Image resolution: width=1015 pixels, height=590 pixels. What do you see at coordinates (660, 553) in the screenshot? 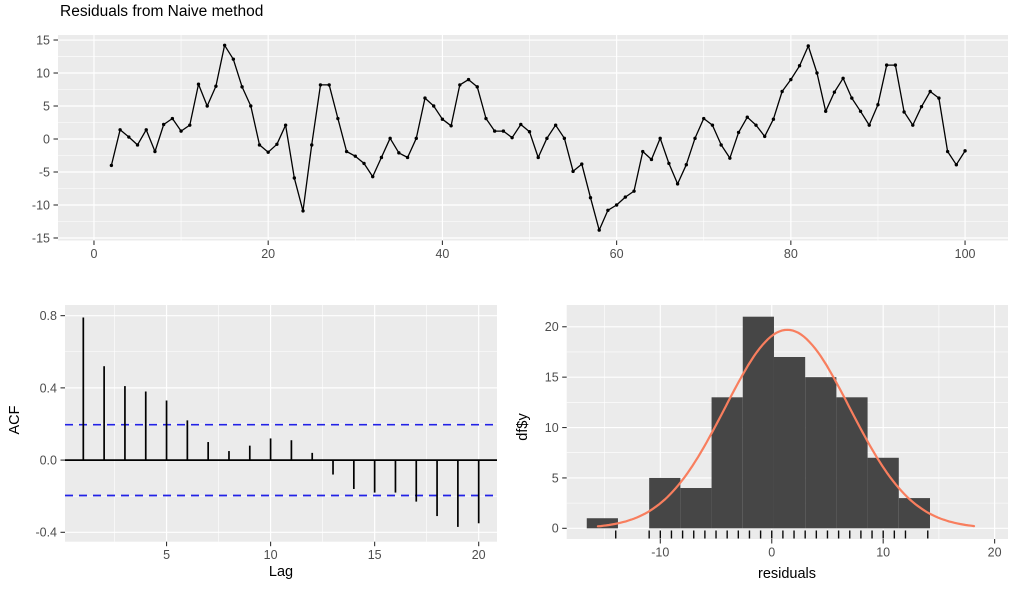
I see `x-tick-label: -10` at bounding box center [660, 553].